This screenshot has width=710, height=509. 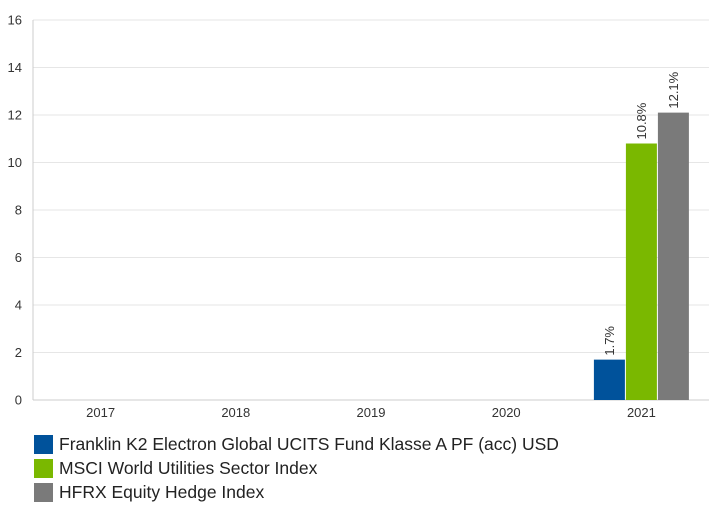 What do you see at coordinates (18, 210) in the screenshot?
I see `y-tick-label: 8` at bounding box center [18, 210].